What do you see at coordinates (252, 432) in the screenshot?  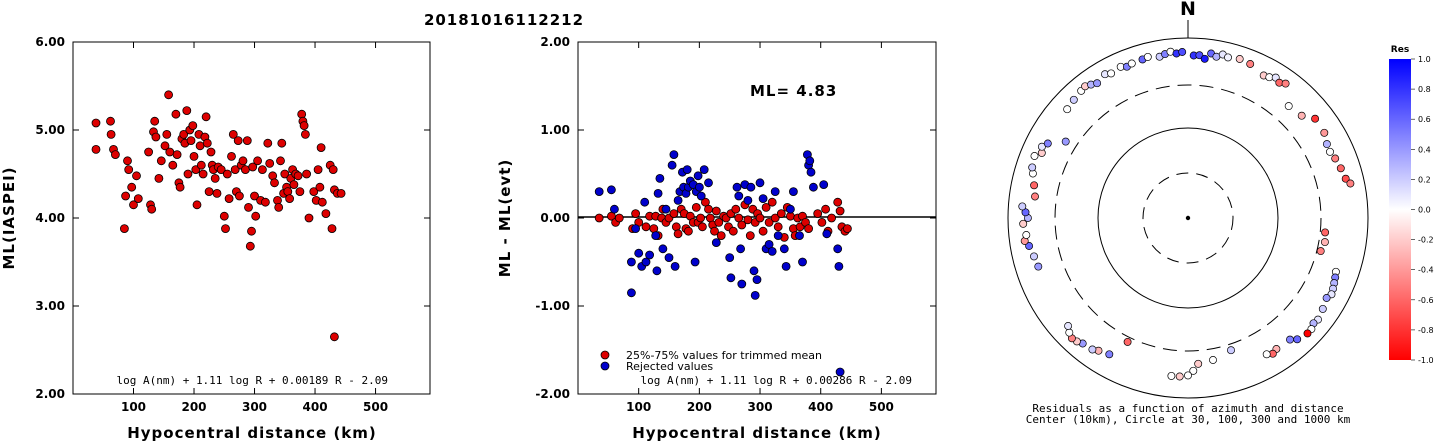 I see `x-axis-label: Hypocentral distance (km)` at bounding box center [252, 432].